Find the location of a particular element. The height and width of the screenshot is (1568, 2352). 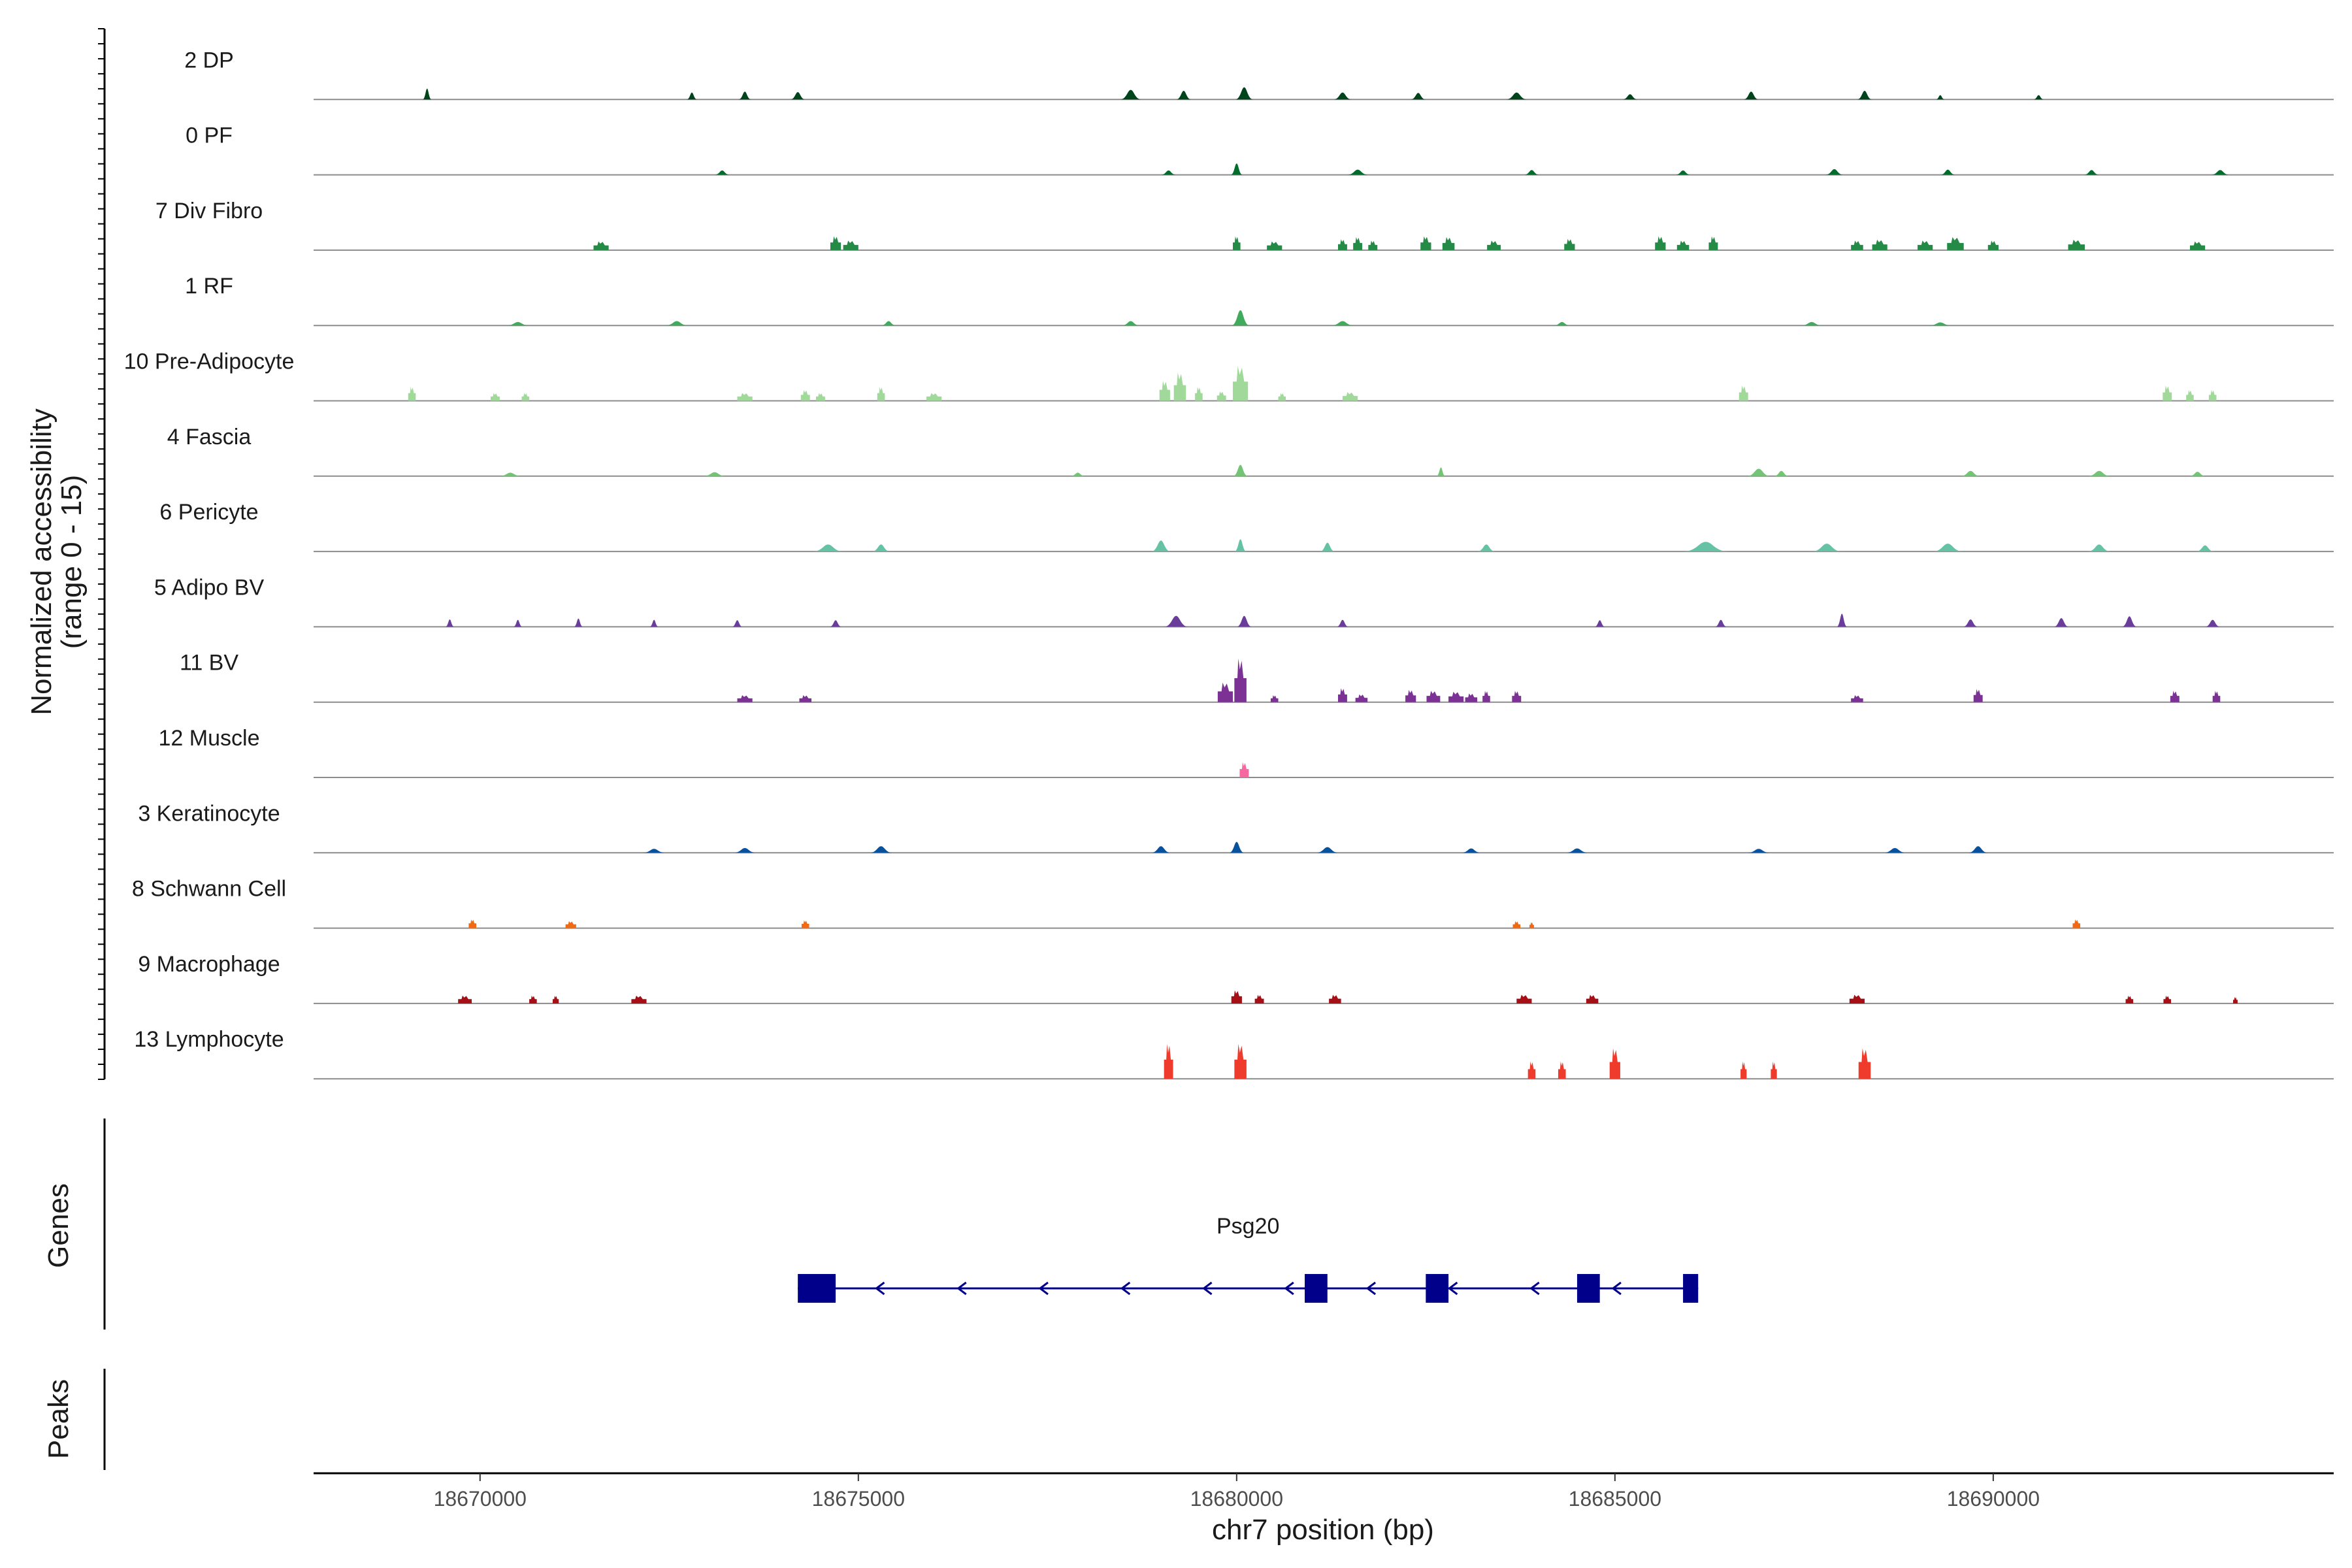

track-label: 9 Macrophage is located at coordinates (209, 964).